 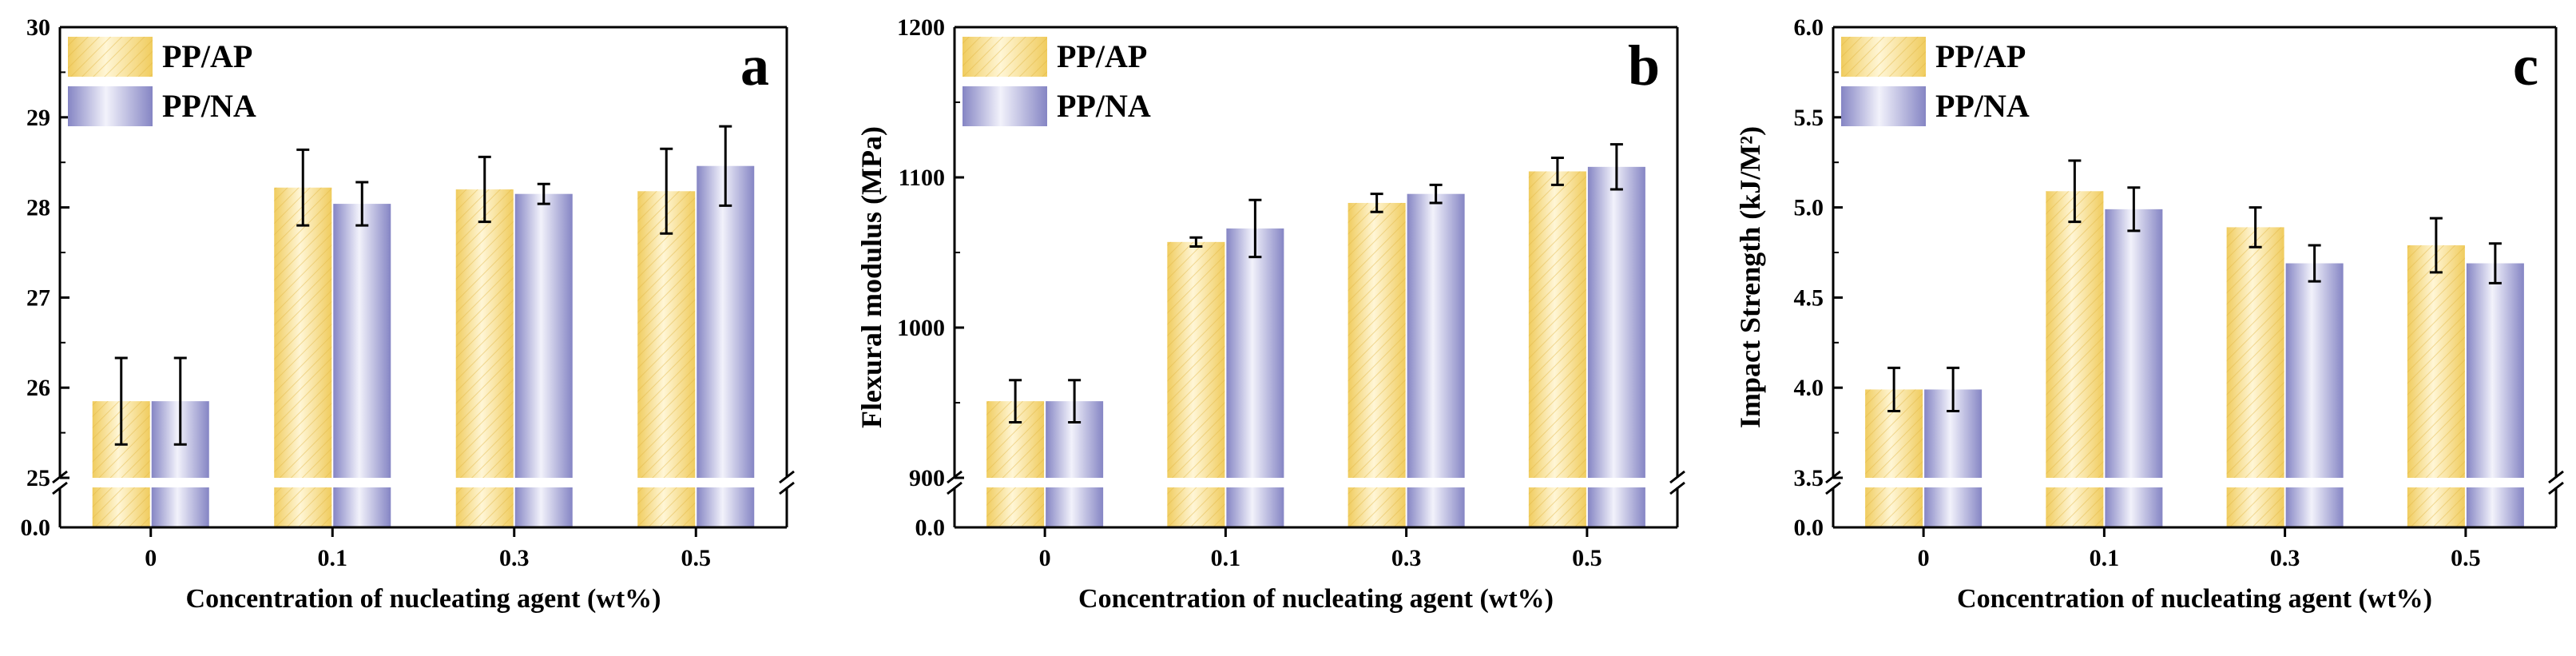 What do you see at coordinates (38, 388) in the screenshot?
I see `y-tick-label-26: 26` at bounding box center [38, 388].